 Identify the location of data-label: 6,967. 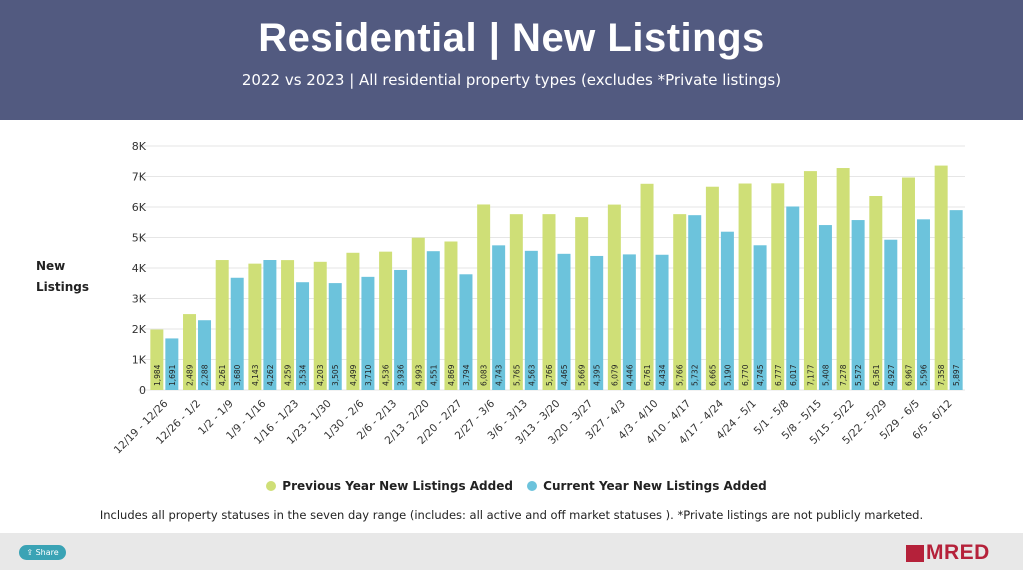
(908, 375).